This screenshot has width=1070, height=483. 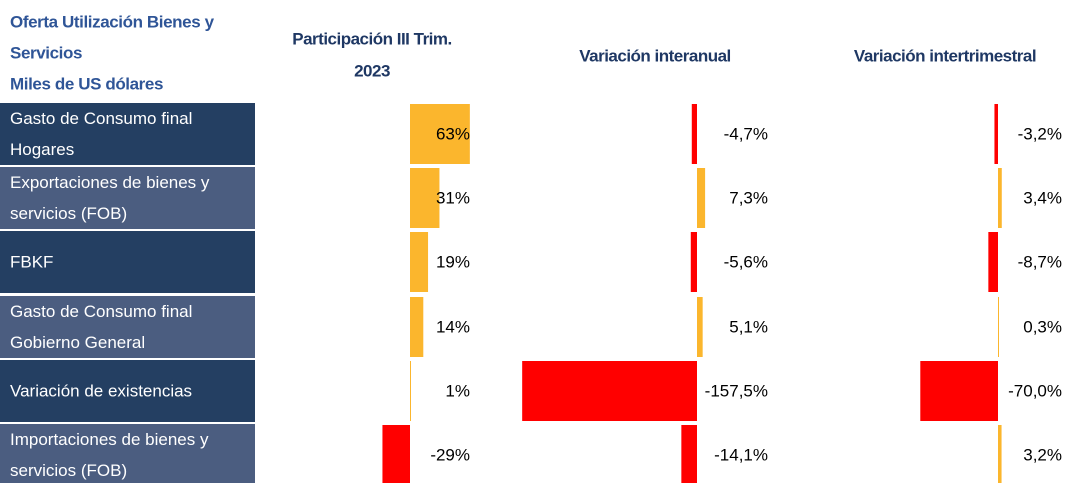 I want to click on value-label: -8,7%, so click(x=1040, y=261).